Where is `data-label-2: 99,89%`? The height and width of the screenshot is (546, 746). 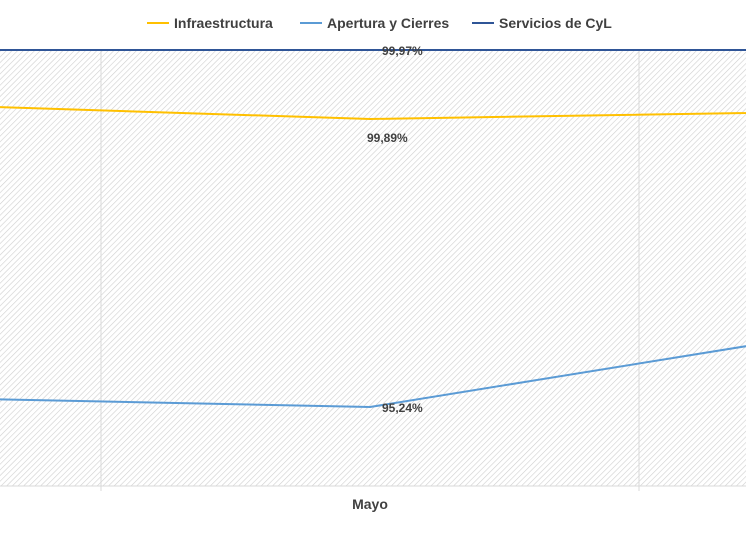
data-label-2: 99,89% is located at coordinates (387, 138).